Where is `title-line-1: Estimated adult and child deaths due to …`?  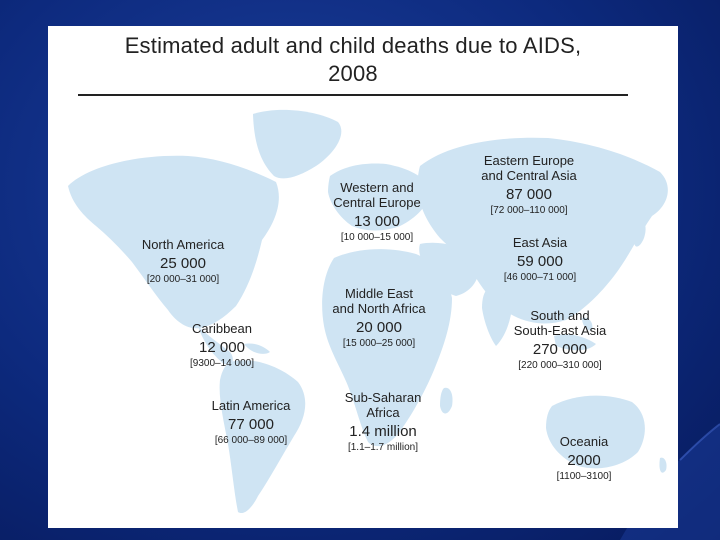
title-line-1: Estimated adult and child deaths due to … is located at coordinates (353, 45).